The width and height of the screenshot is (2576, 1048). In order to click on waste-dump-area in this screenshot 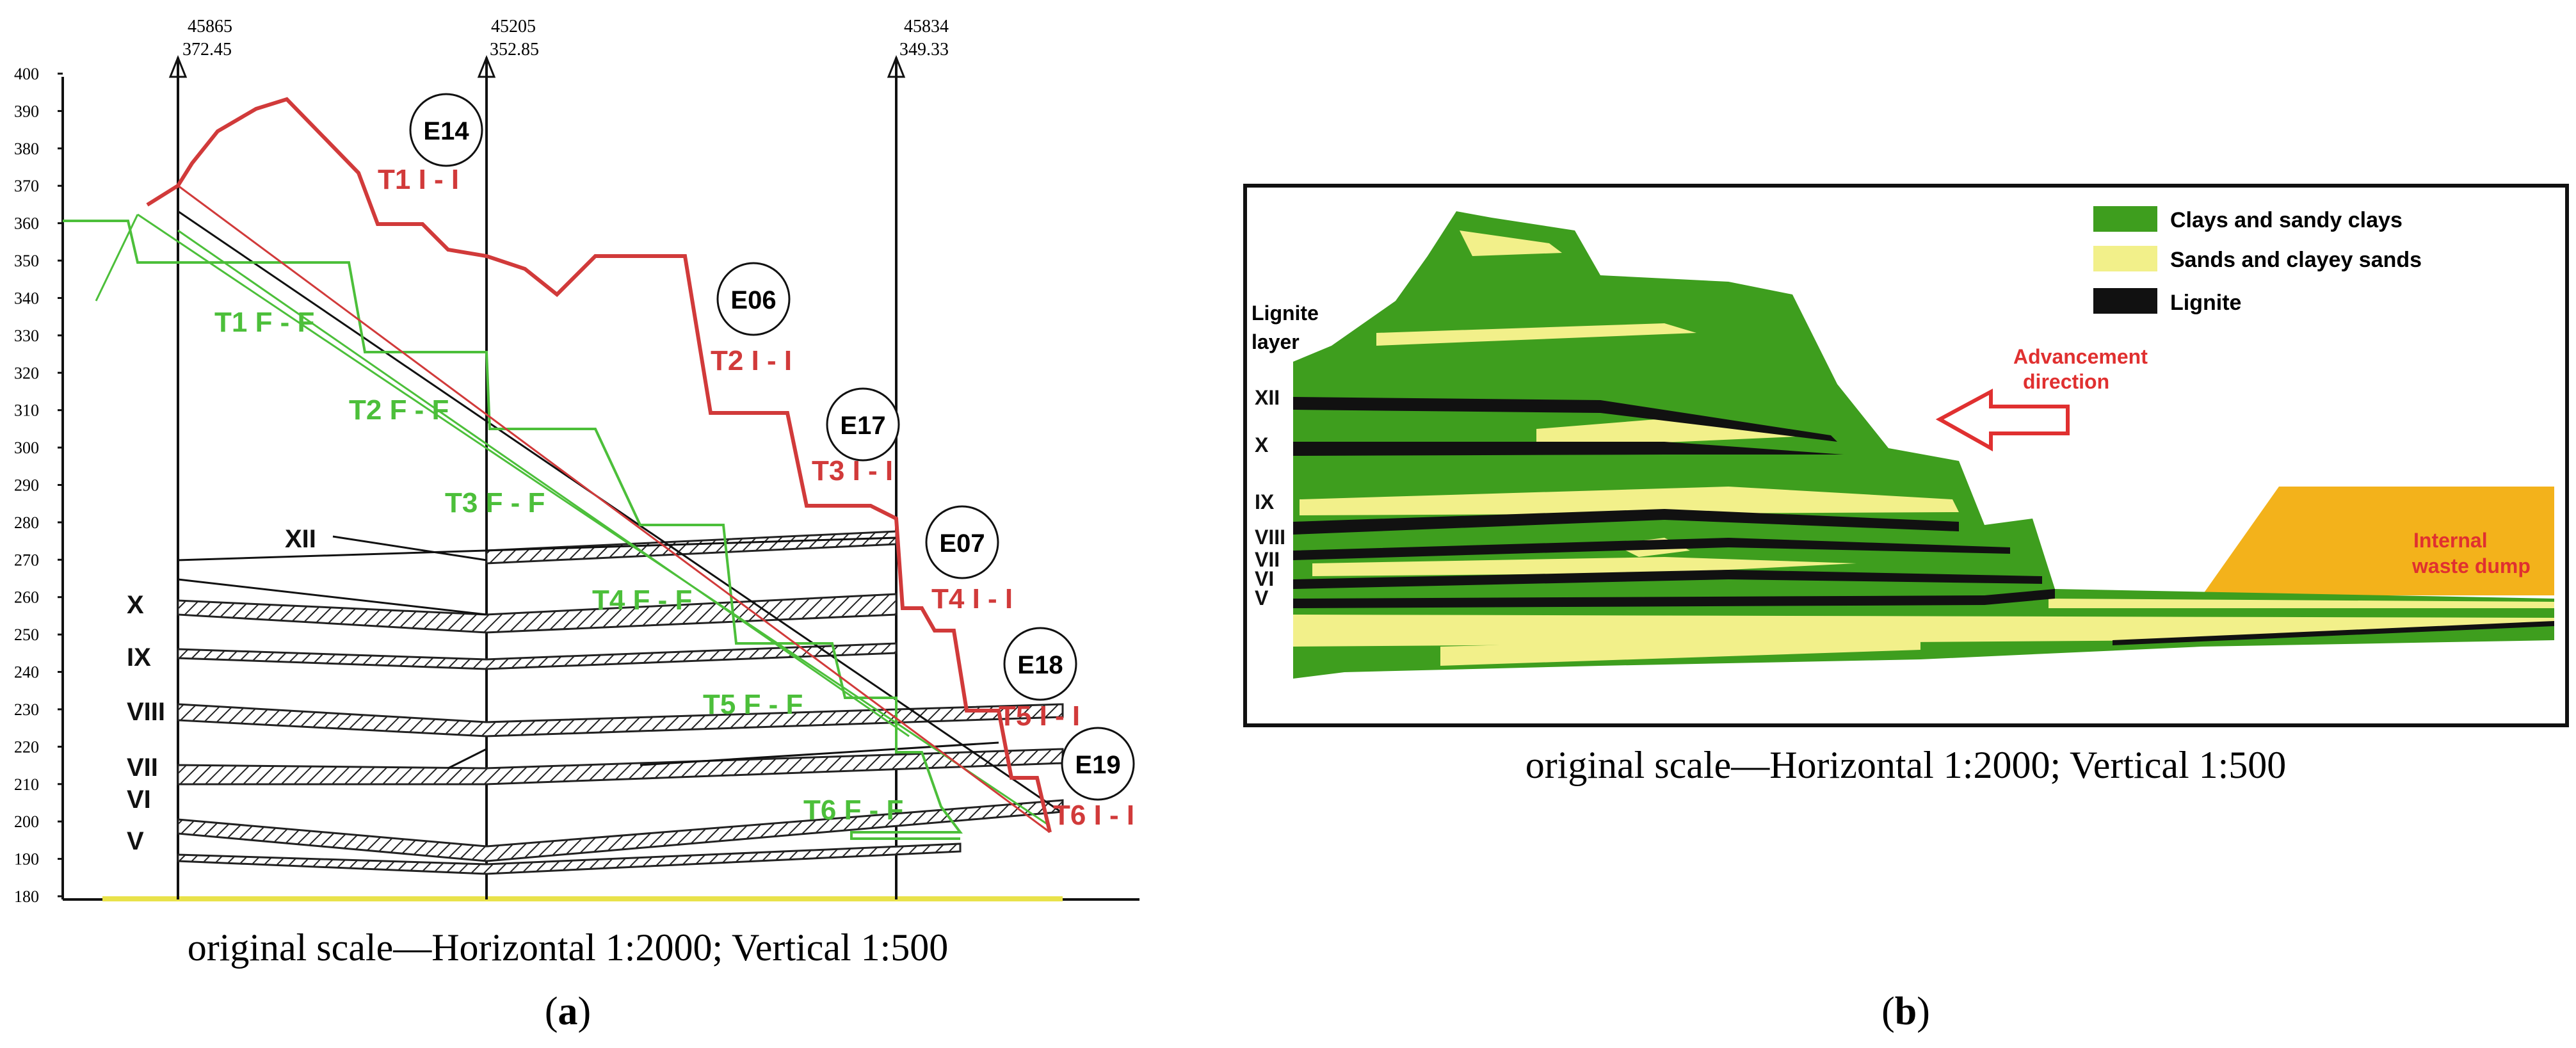, I will do `click(2378, 541)`.